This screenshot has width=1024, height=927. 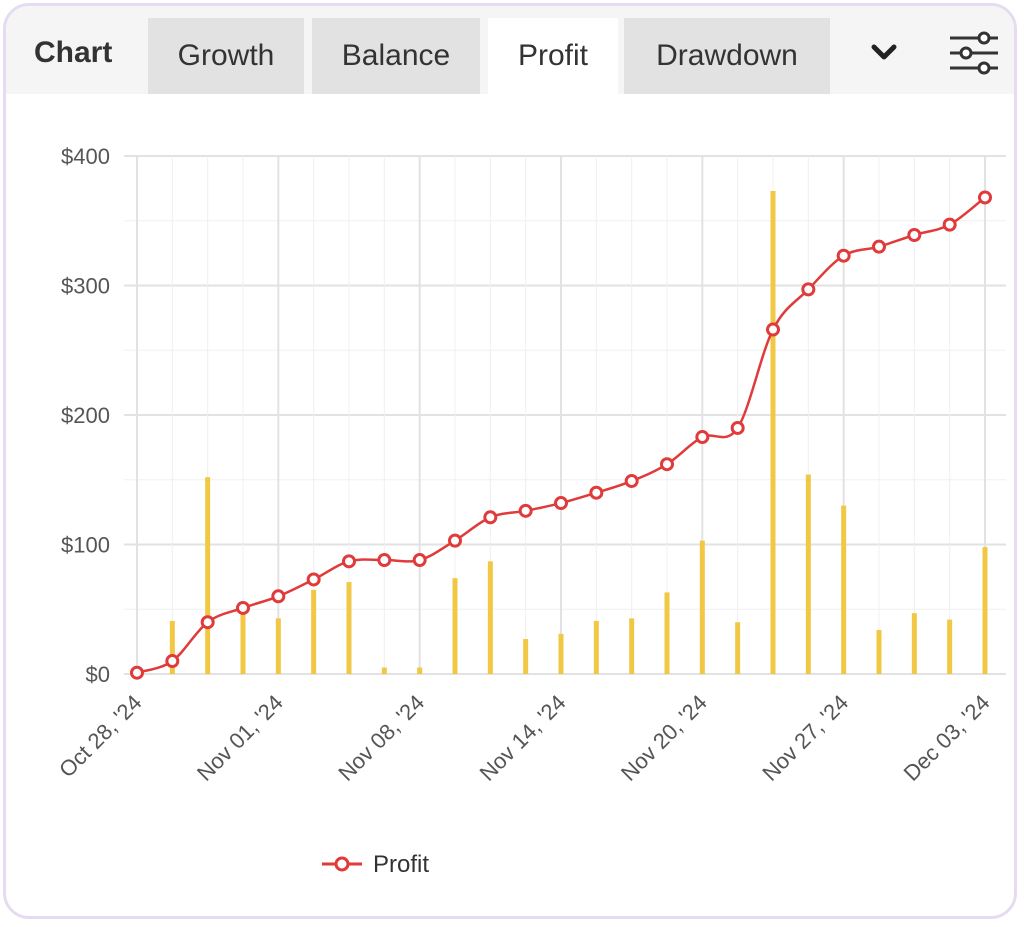 What do you see at coordinates (85, 545) in the screenshot?
I see `y-tick-label: $100` at bounding box center [85, 545].